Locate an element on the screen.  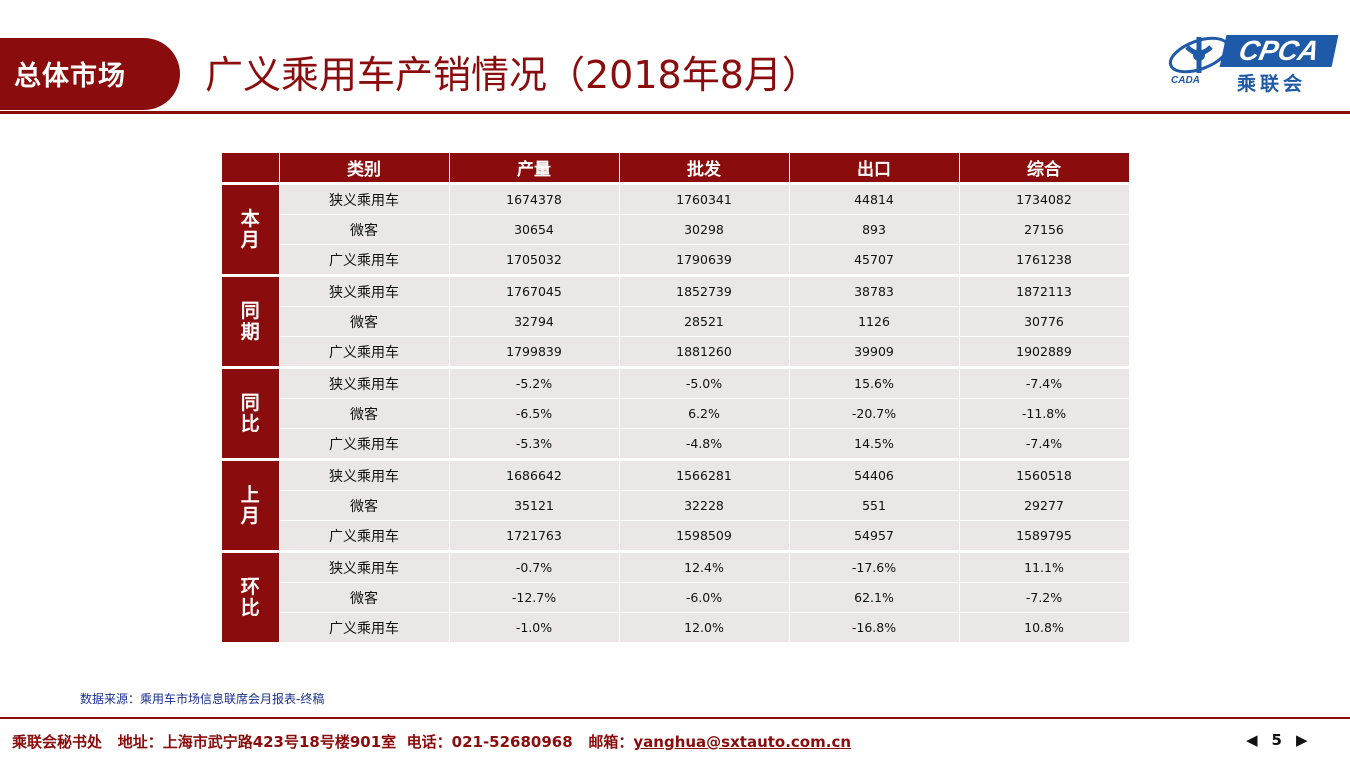
value-cell: 45707 is located at coordinates (874, 260).